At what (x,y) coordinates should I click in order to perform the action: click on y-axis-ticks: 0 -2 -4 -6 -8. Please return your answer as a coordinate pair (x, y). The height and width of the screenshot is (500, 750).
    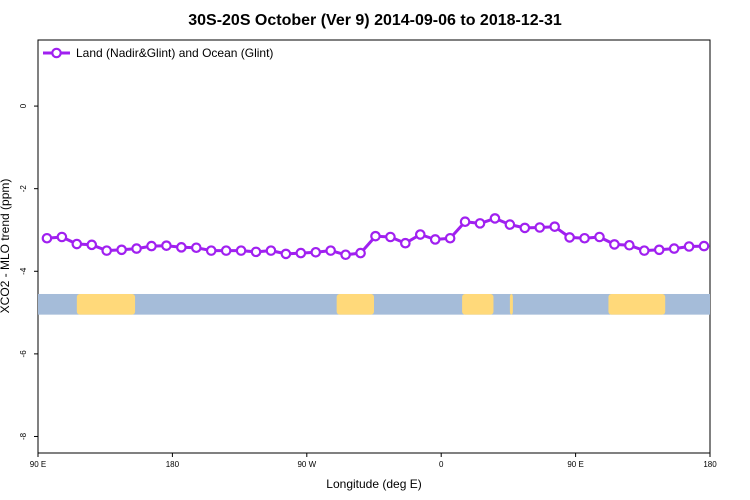
    Looking at the image, I should click on (28, 271).